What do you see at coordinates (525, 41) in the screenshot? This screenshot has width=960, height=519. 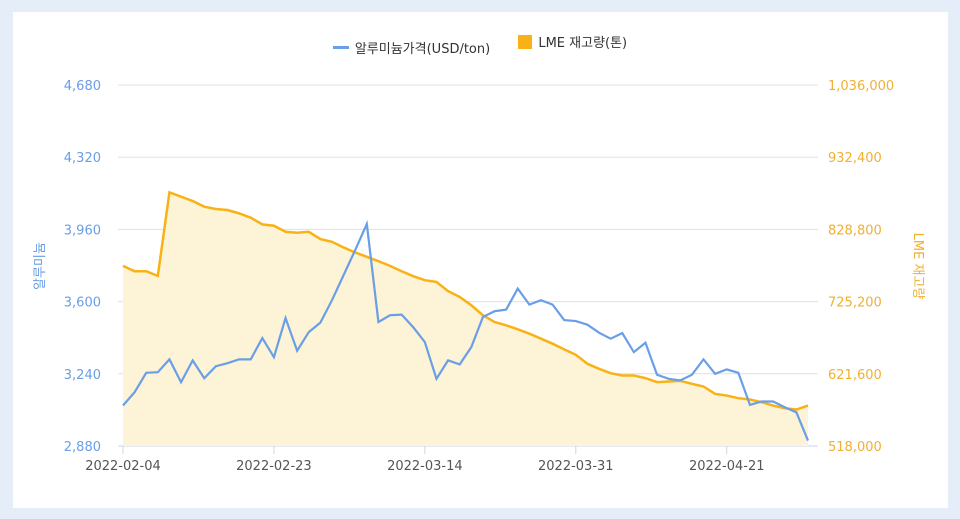 I see `legend-box-swatch` at bounding box center [525, 41].